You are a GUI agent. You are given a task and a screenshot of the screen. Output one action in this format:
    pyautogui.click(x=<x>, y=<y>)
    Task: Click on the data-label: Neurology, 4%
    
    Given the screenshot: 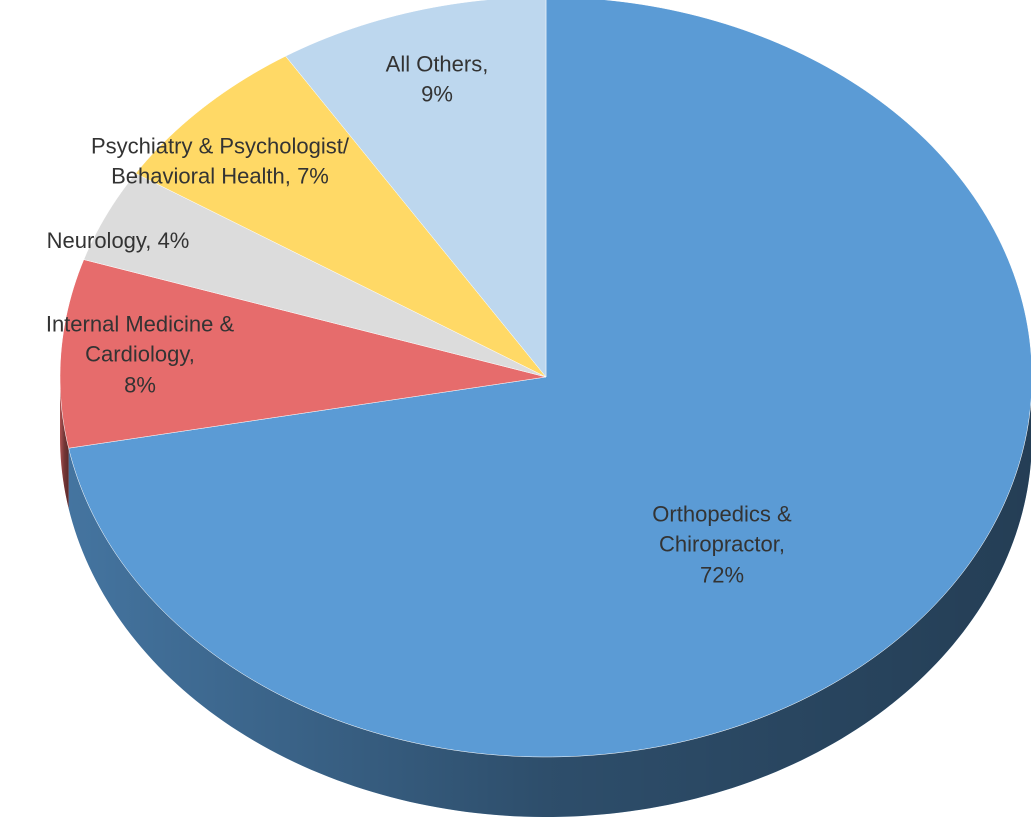 What is the action you would take?
    pyautogui.click(x=124, y=241)
    